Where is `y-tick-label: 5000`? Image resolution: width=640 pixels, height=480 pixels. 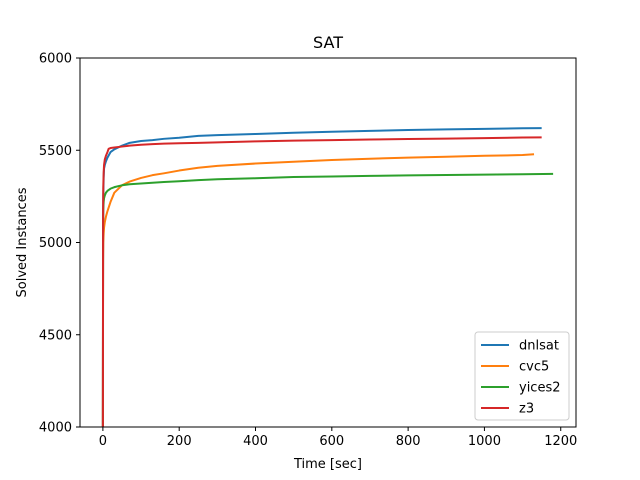
y-tick-label: 5000 is located at coordinates (55, 243).